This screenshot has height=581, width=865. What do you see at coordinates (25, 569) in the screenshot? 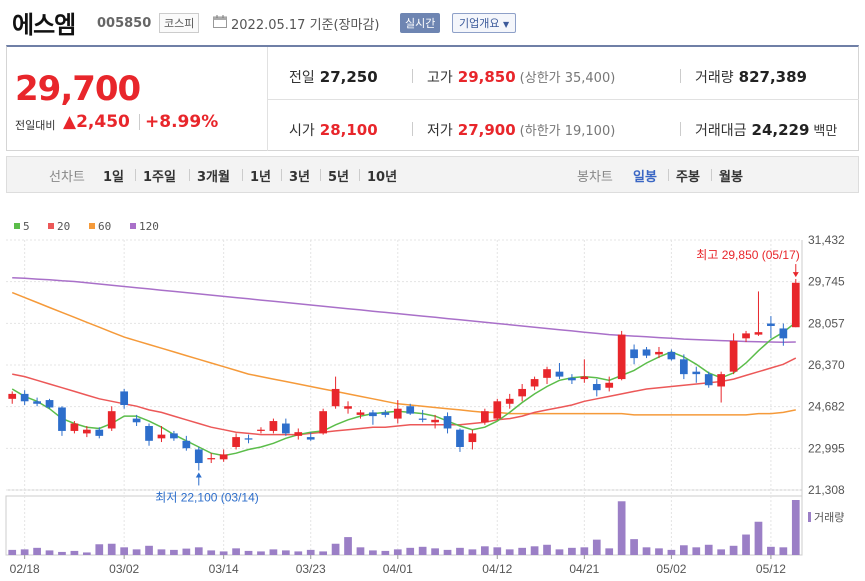
I see `x-tick-label: 02/18` at bounding box center [25, 569].